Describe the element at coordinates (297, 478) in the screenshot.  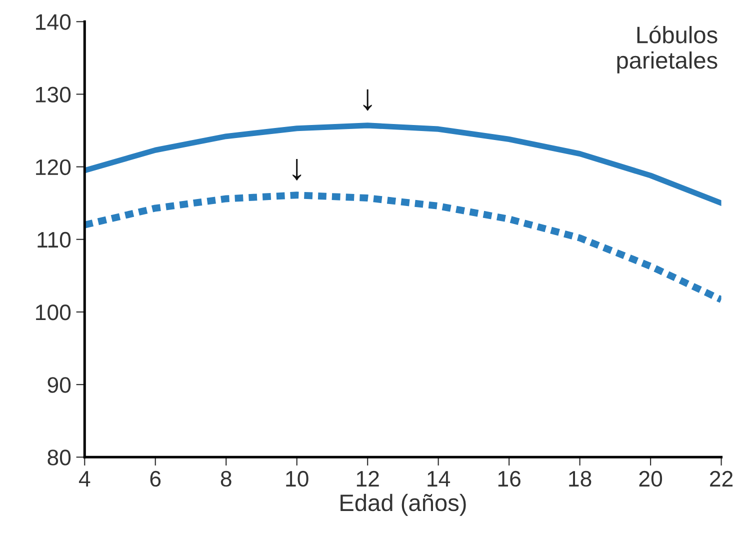
I see `x-tick-label: 10` at that location.